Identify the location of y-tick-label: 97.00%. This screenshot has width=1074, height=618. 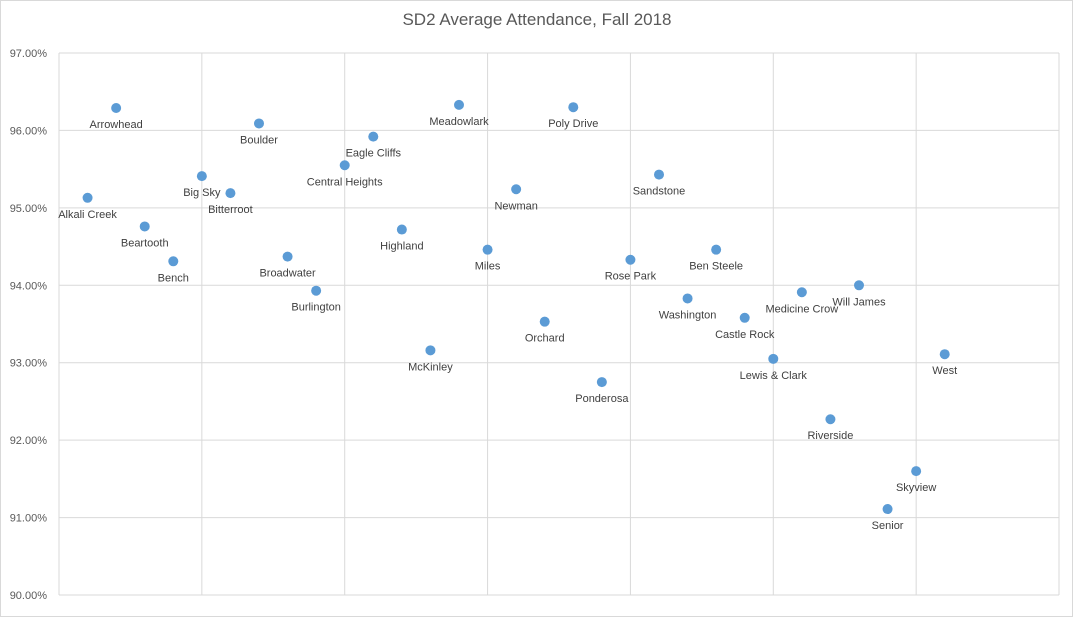
(29, 54).